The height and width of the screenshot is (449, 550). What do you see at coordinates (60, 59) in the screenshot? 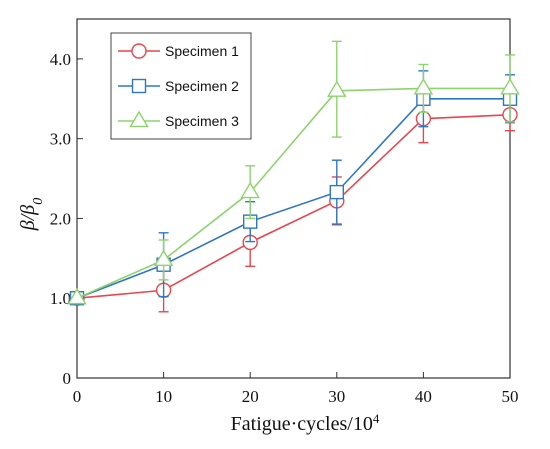
I see `y-tick-label: 4.0` at bounding box center [60, 59].